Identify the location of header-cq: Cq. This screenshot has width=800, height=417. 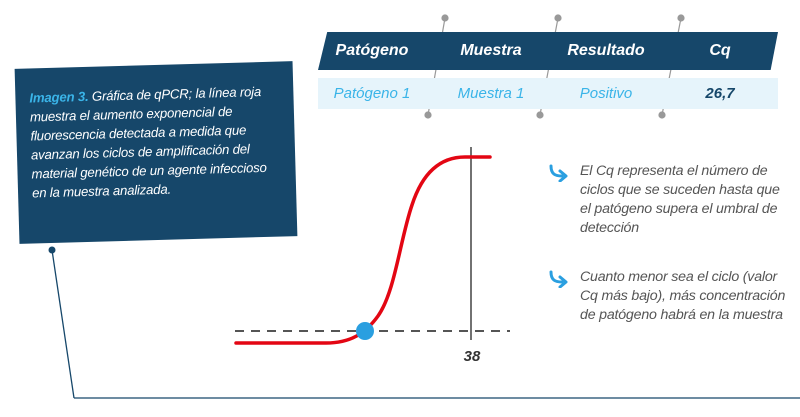
(720, 50).